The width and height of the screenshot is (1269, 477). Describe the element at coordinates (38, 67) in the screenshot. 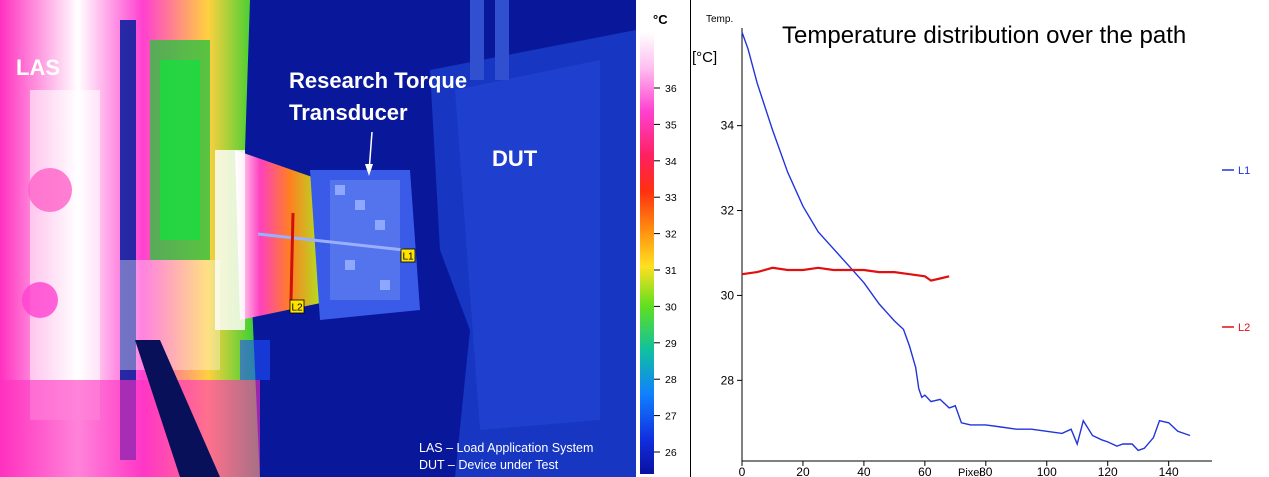

I see `label-las: LAS` at that location.